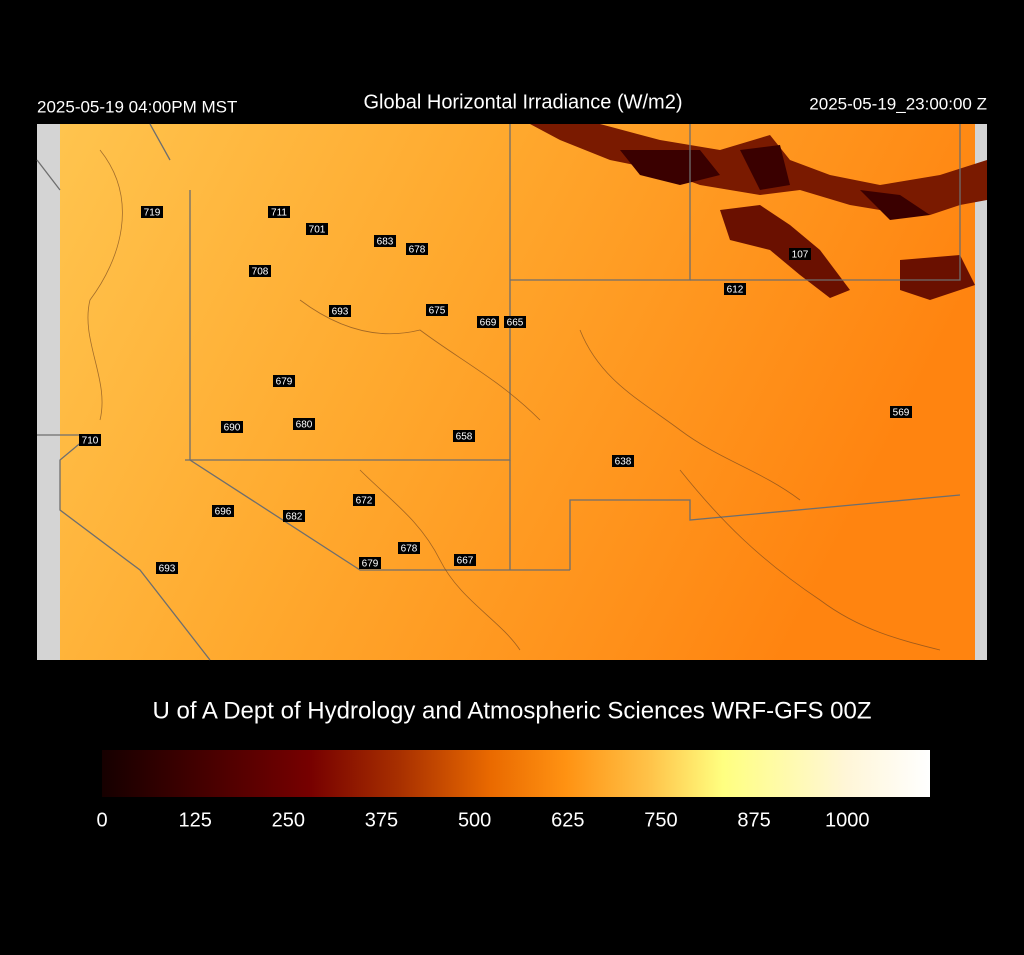 This screenshot has height=955, width=1024. I want to click on station-value: 667, so click(465, 561).